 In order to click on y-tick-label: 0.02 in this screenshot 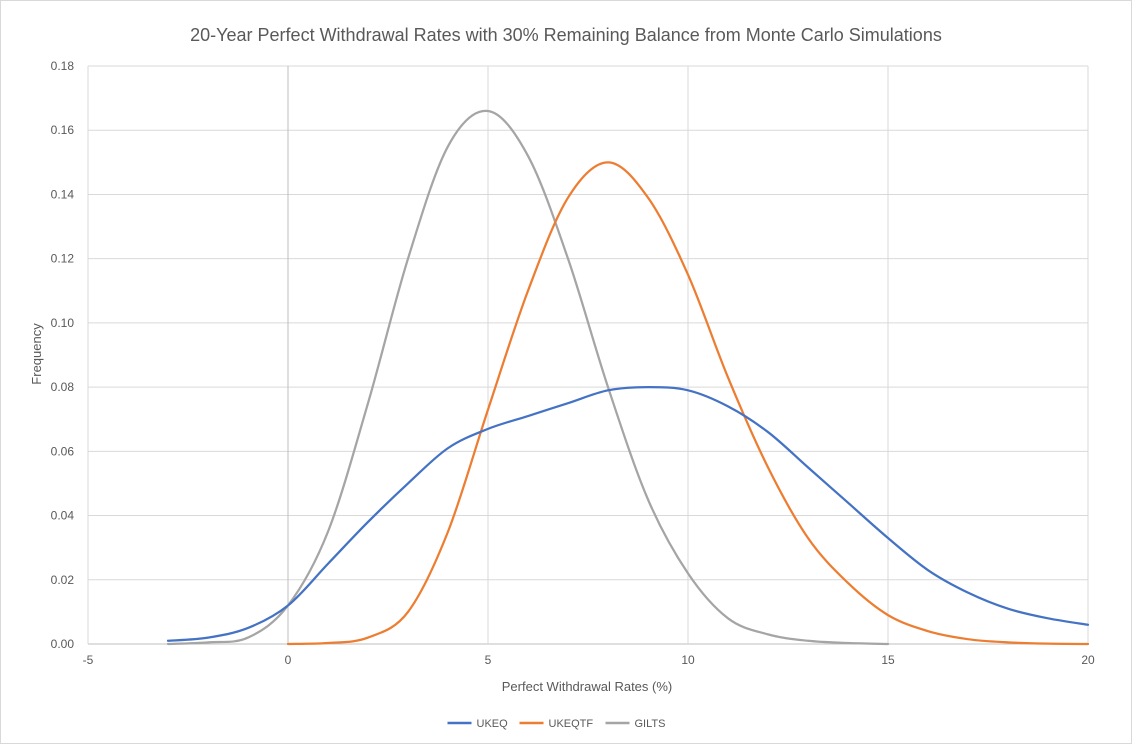, I will do `click(63, 580)`.